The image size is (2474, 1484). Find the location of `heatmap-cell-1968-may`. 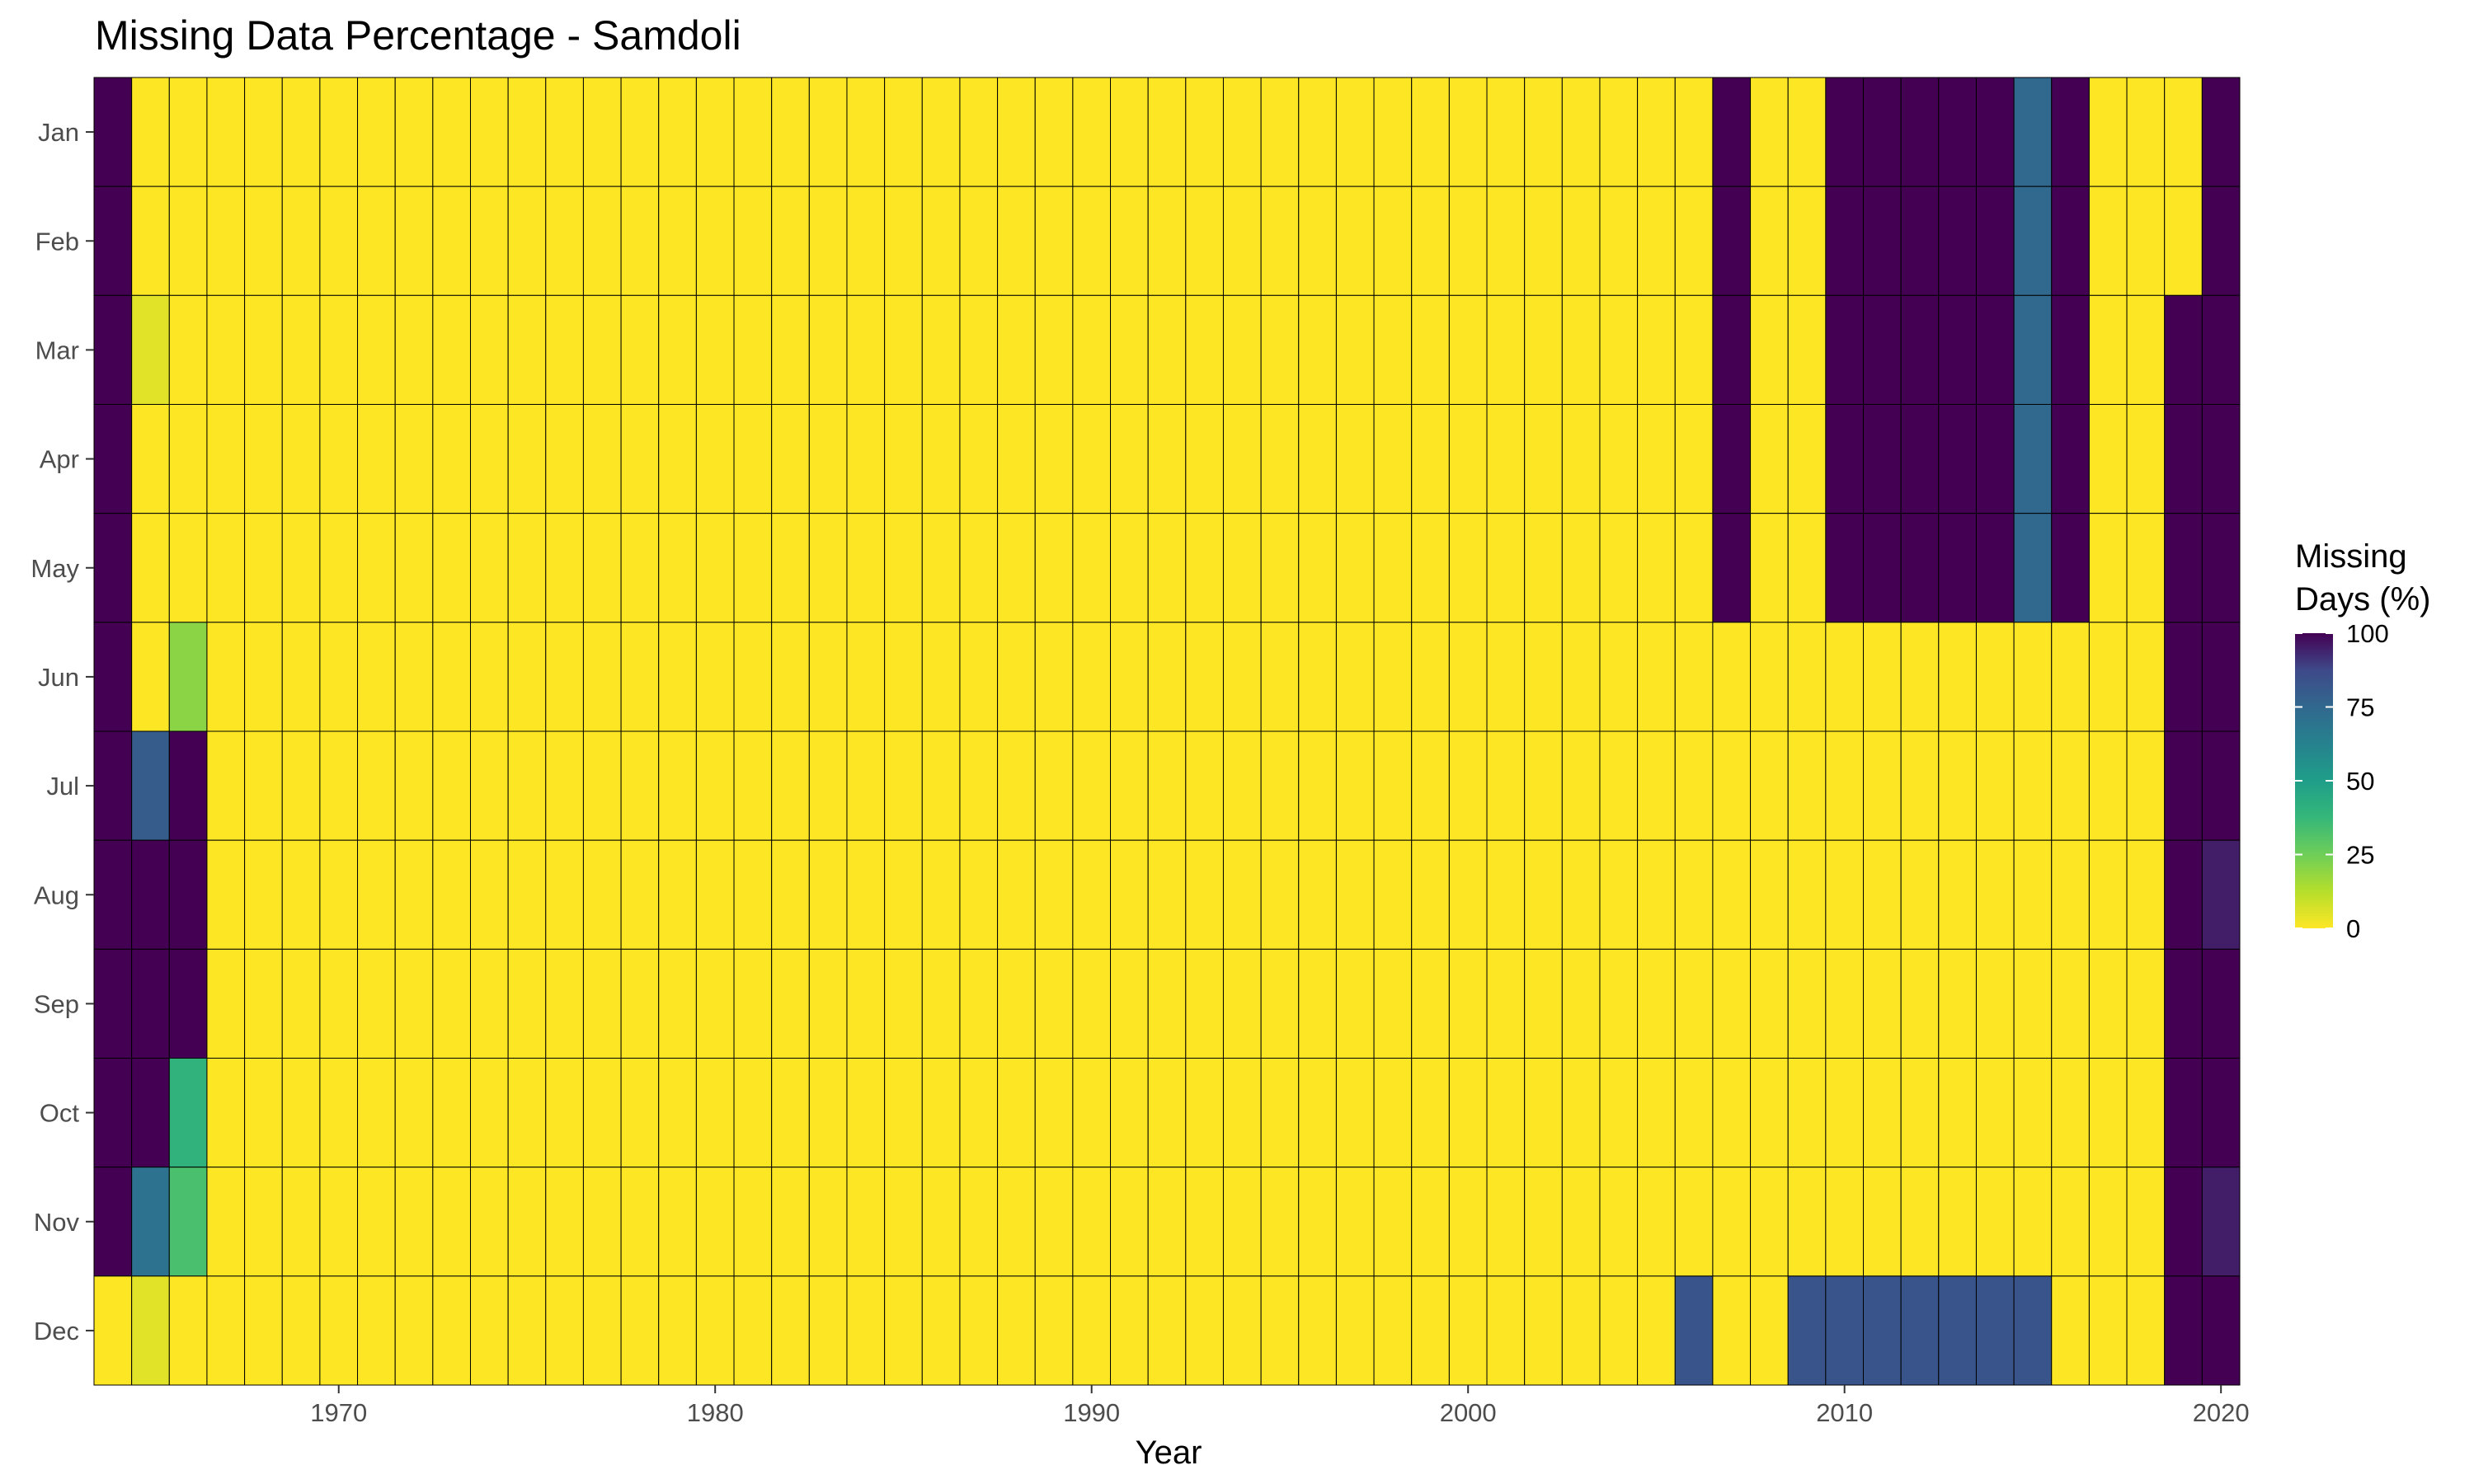

heatmap-cell-1968-may is located at coordinates (263, 568).